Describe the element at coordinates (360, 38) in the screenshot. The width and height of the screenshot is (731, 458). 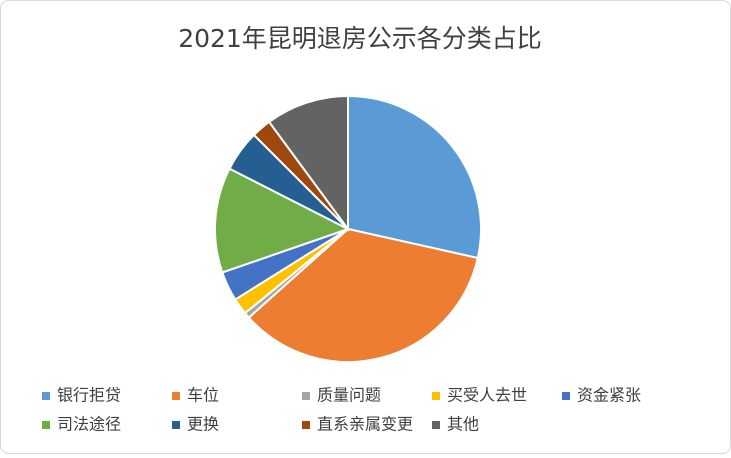
I see `chart-title: 2021年昆明退房公示各分类占比` at that location.